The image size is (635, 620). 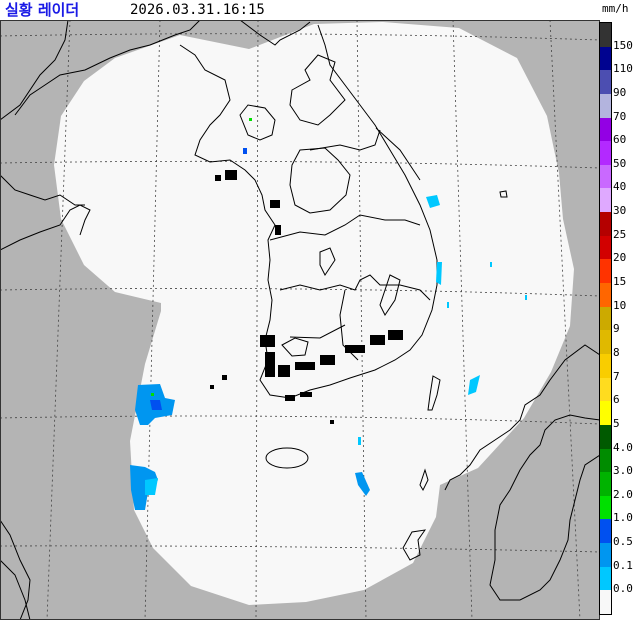 I want to click on legend-label: 8, so click(x=616, y=352).